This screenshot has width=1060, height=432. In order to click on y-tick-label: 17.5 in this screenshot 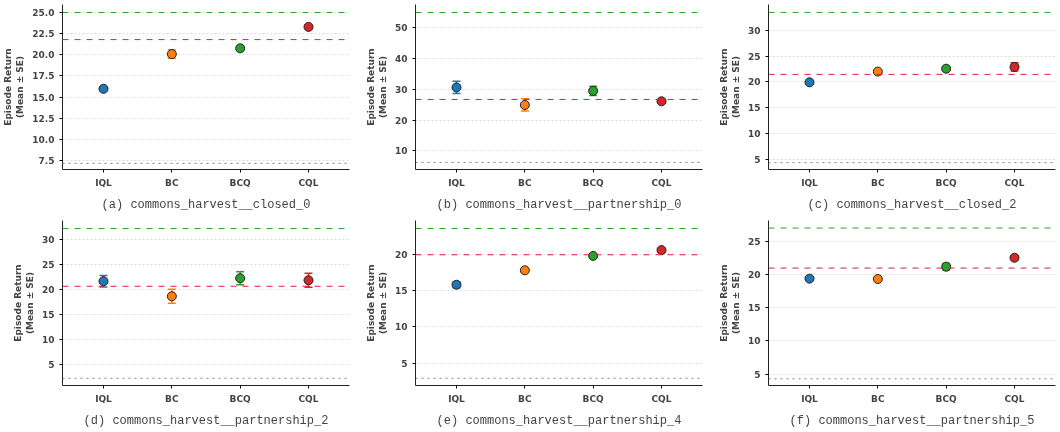, I will do `click(43, 76)`.